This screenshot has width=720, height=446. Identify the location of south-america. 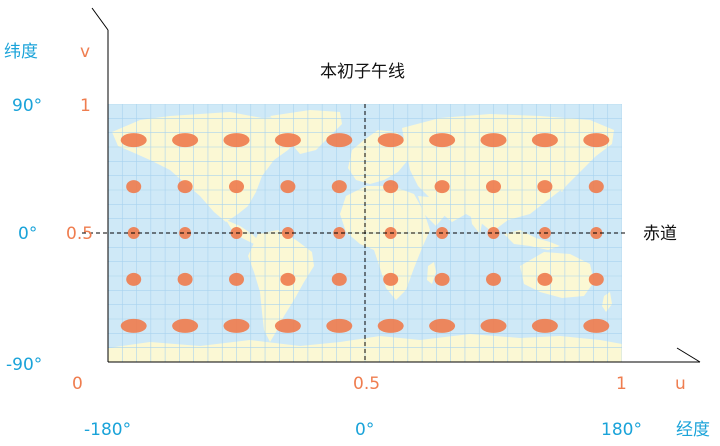
(281, 286).